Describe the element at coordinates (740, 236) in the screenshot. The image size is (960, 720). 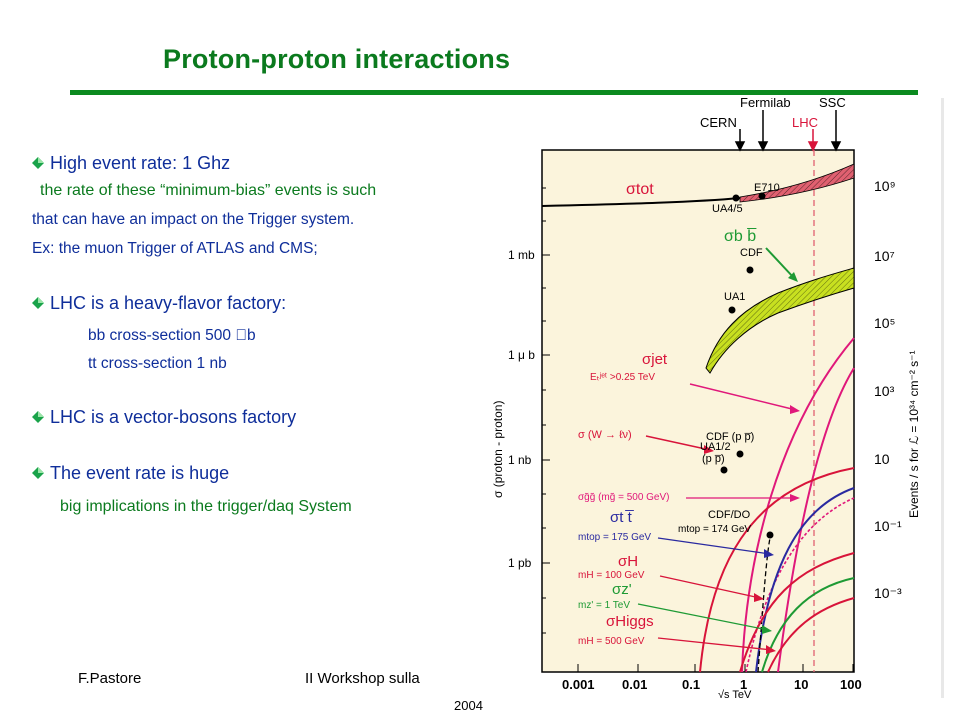
I see `label-sigma-bb: σb b̅` at that location.